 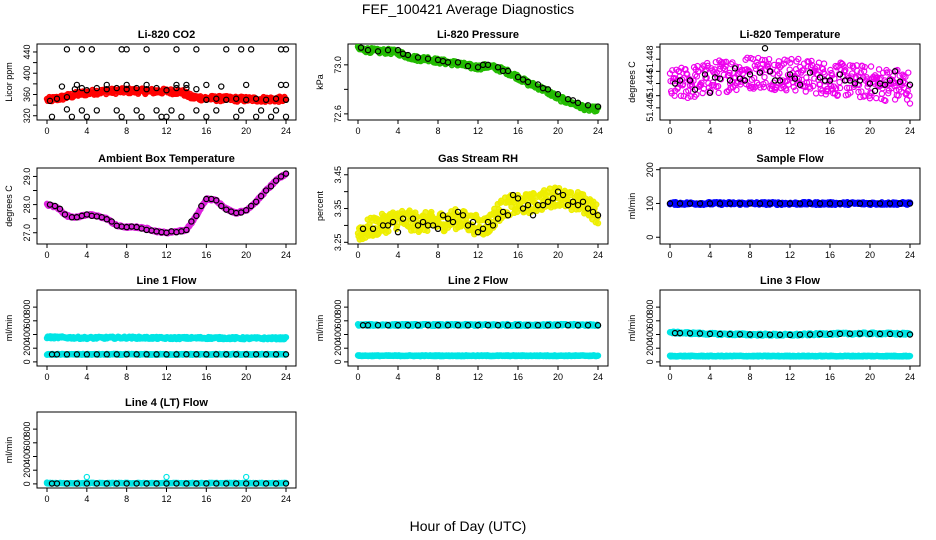 I want to click on y-tick-label: 400, so click(x=27, y=334).